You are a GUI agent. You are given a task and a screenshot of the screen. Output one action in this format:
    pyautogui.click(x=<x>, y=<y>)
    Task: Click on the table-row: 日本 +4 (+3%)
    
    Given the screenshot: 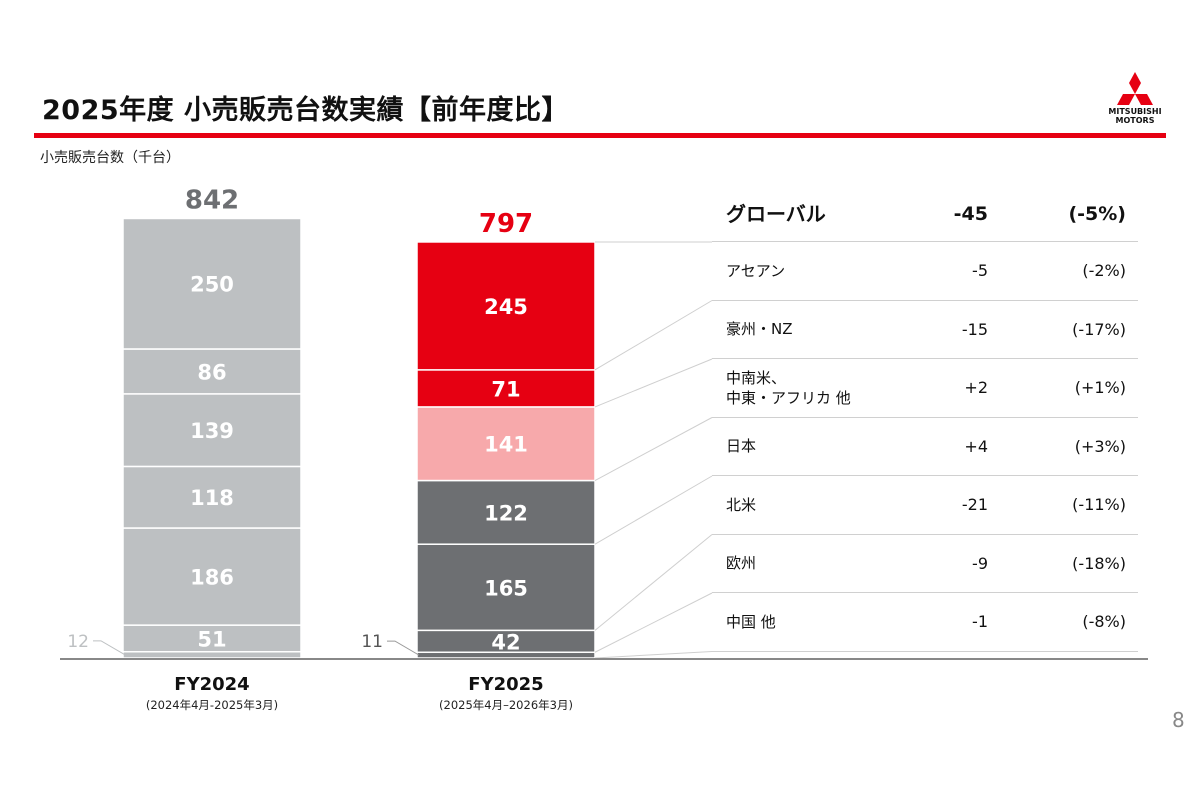 What is the action you would take?
    pyautogui.click(x=925, y=447)
    